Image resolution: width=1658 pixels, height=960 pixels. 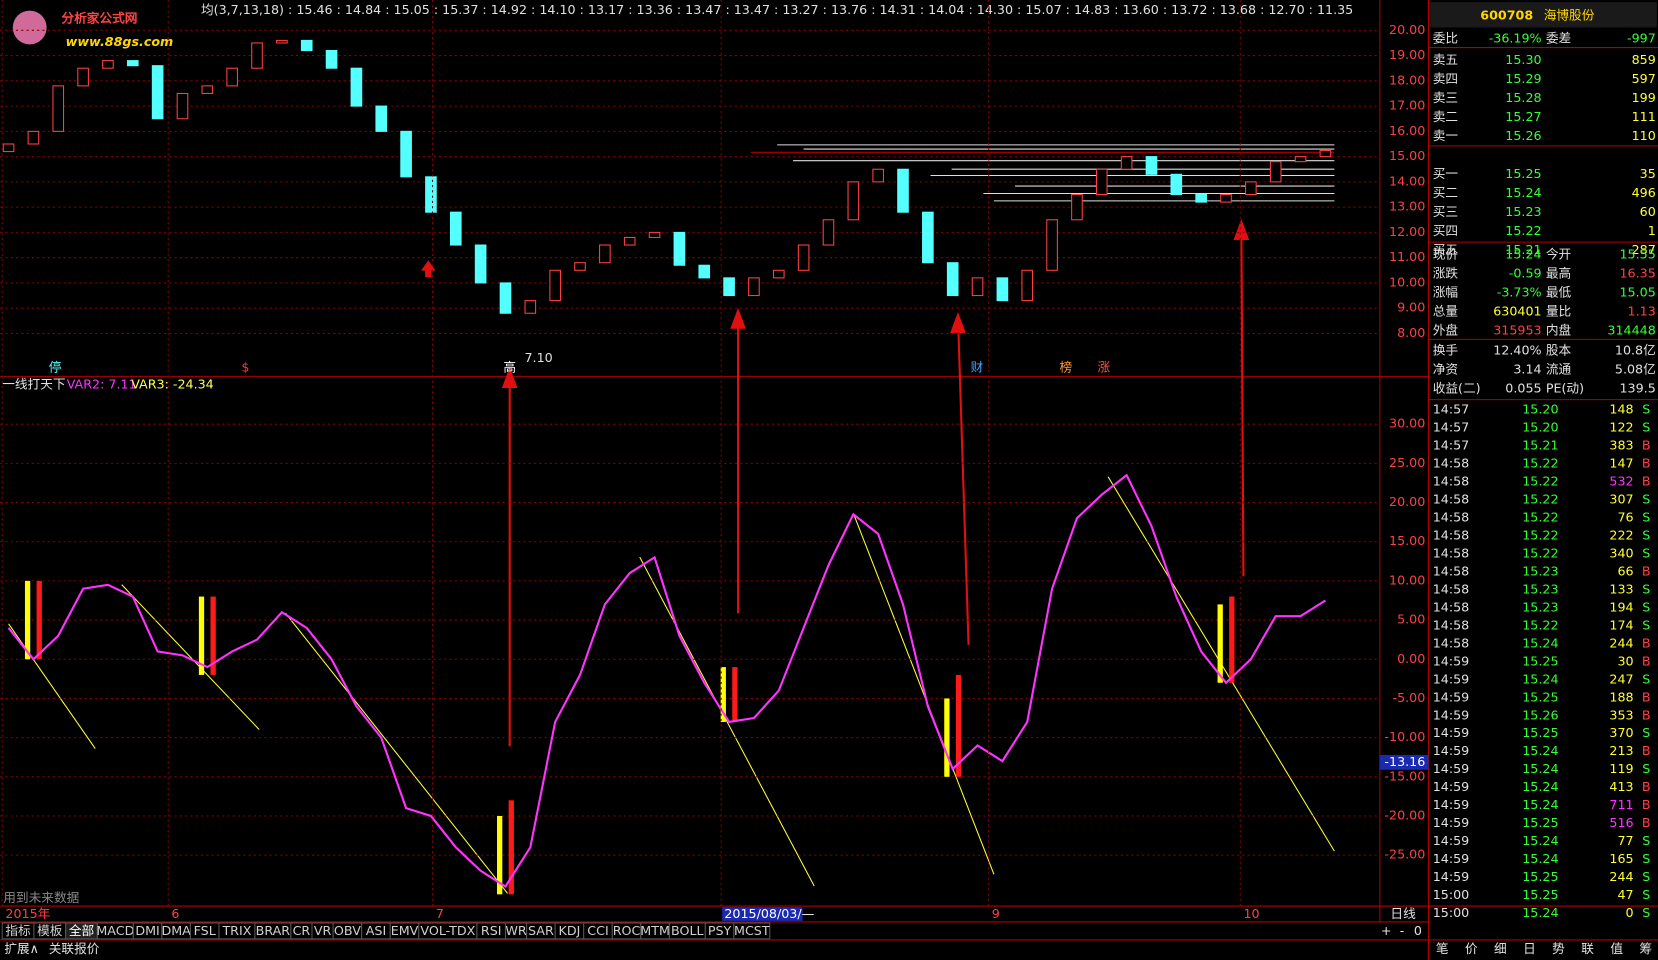 What do you see at coordinates (1386, 930) in the screenshot?
I see `tool-button: +` at bounding box center [1386, 930].